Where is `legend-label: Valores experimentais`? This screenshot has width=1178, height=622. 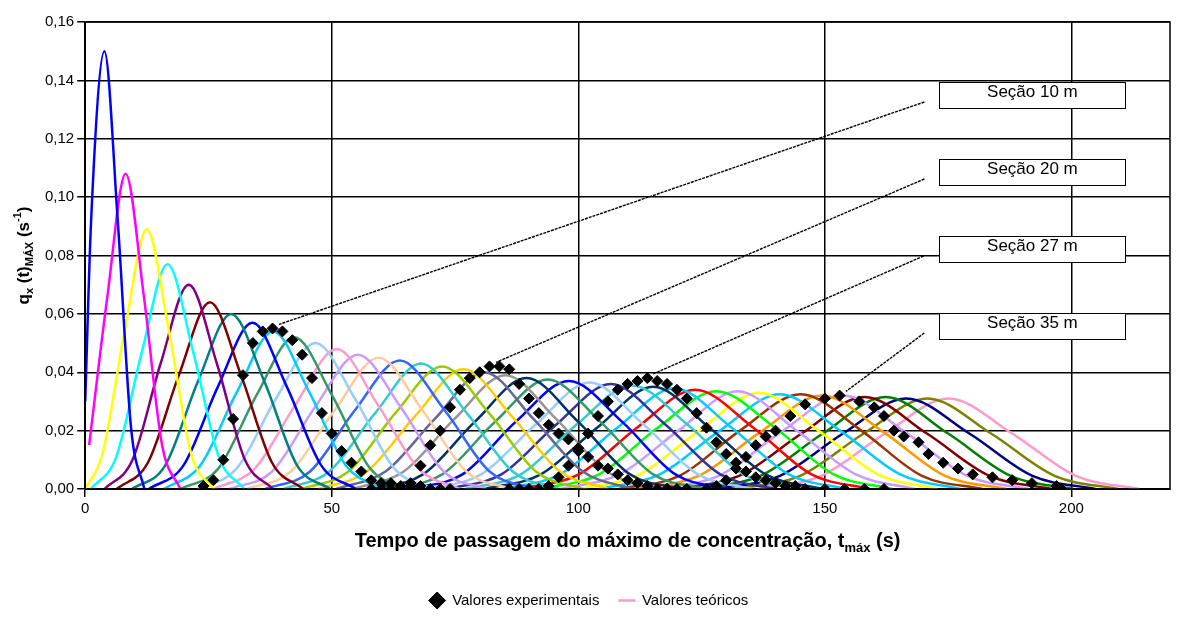
legend-label: Valores experimentais is located at coordinates (526, 599).